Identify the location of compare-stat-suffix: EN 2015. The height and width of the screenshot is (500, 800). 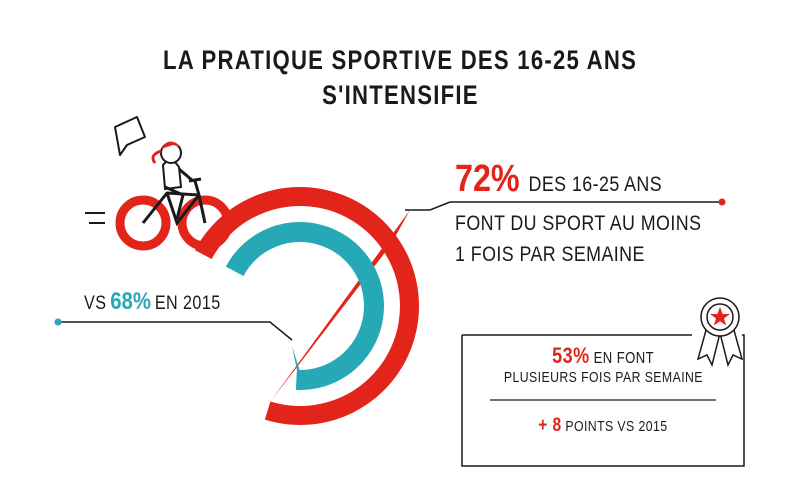
(187, 303).